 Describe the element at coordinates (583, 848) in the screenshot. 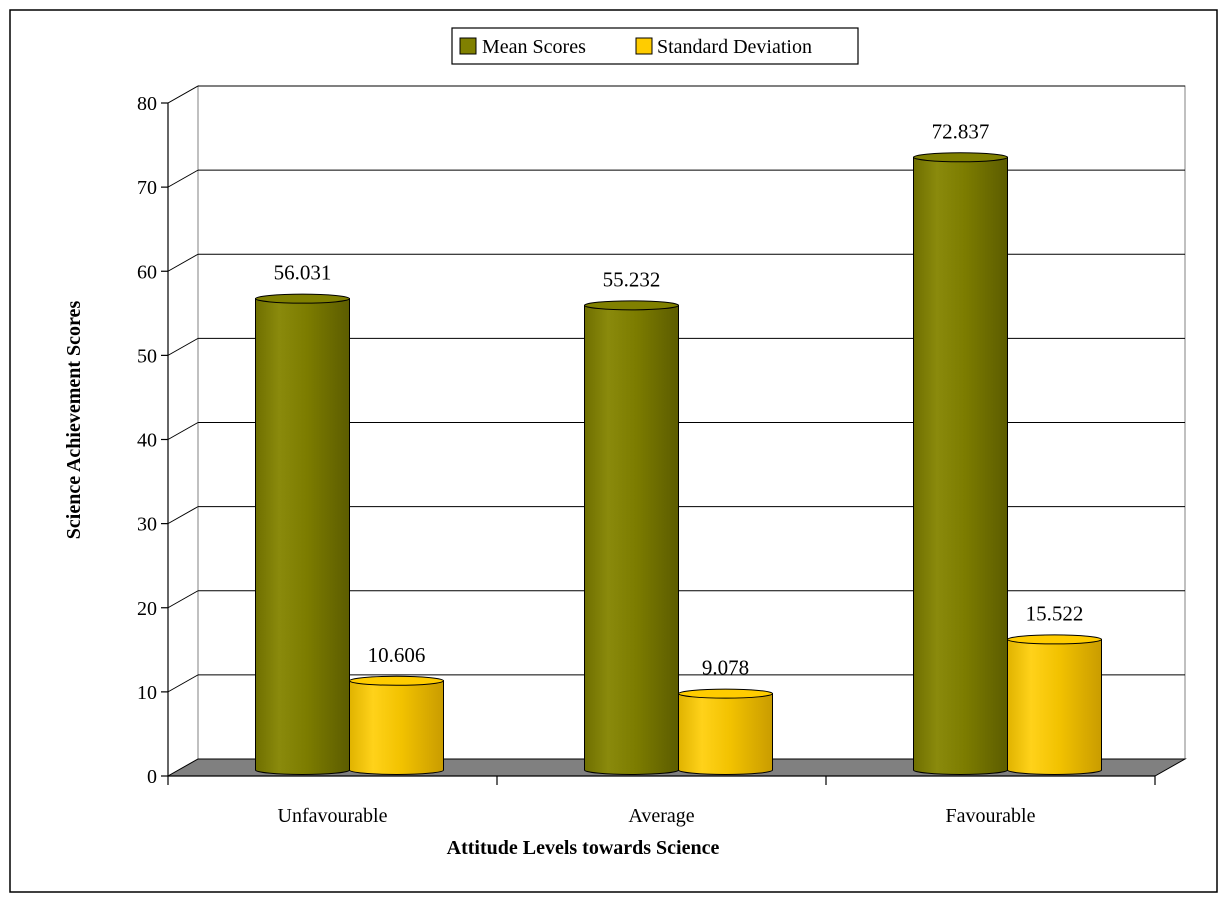

I see `x-axis-title: Attitude Levels towards Science` at that location.